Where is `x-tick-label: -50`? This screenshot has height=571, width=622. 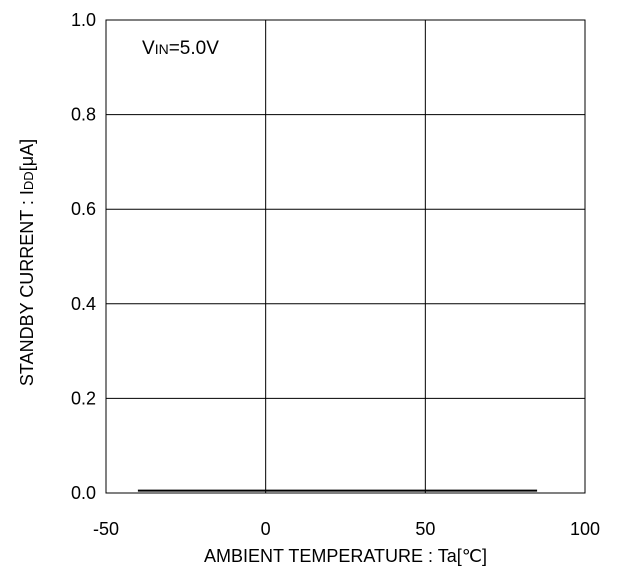
x-tick-label: -50 is located at coordinates (106, 529).